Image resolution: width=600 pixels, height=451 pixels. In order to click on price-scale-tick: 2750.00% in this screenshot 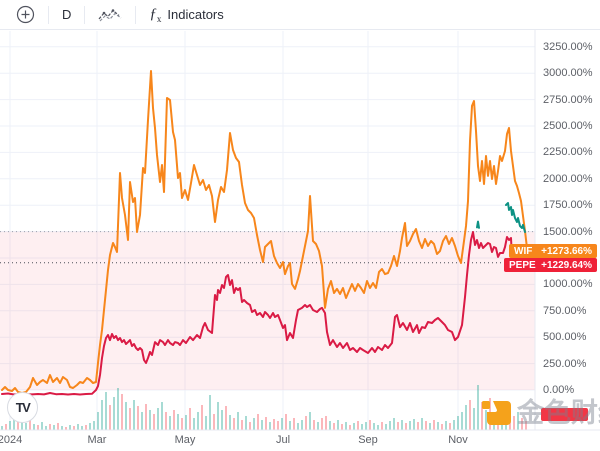, I will do `click(568, 99)`.